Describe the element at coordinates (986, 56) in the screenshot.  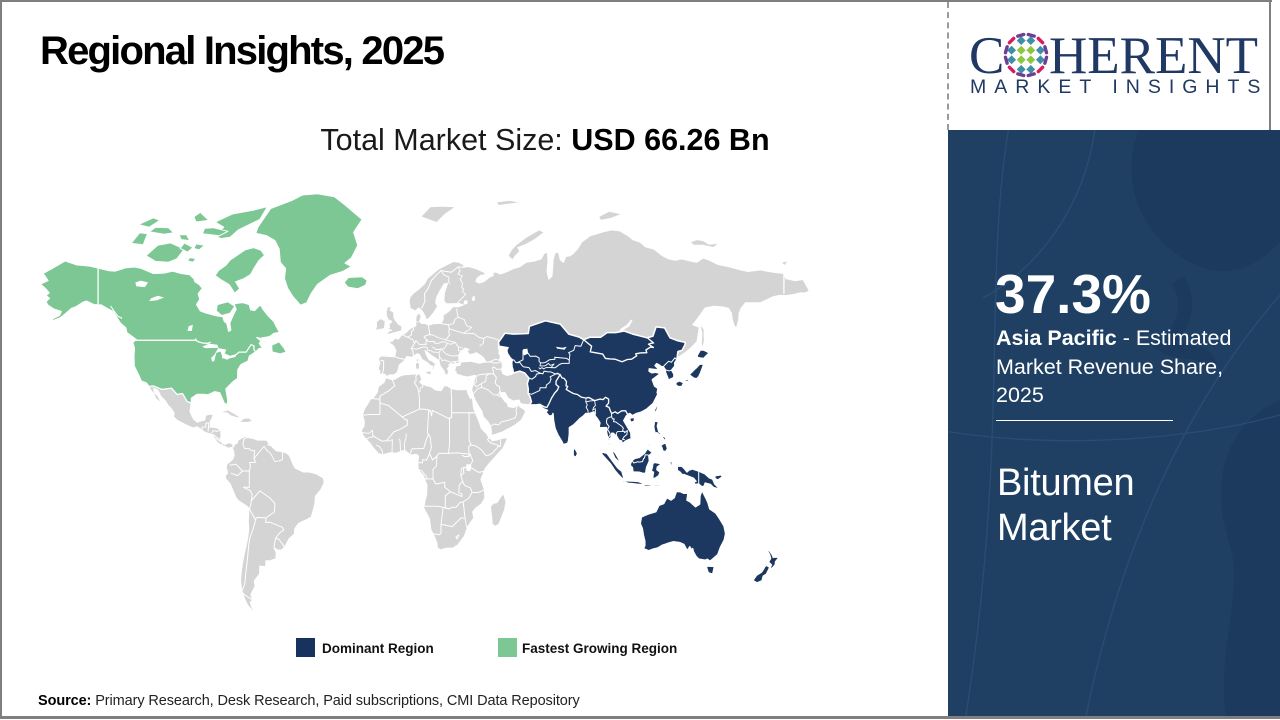
I see `svg-text: C` at that location.